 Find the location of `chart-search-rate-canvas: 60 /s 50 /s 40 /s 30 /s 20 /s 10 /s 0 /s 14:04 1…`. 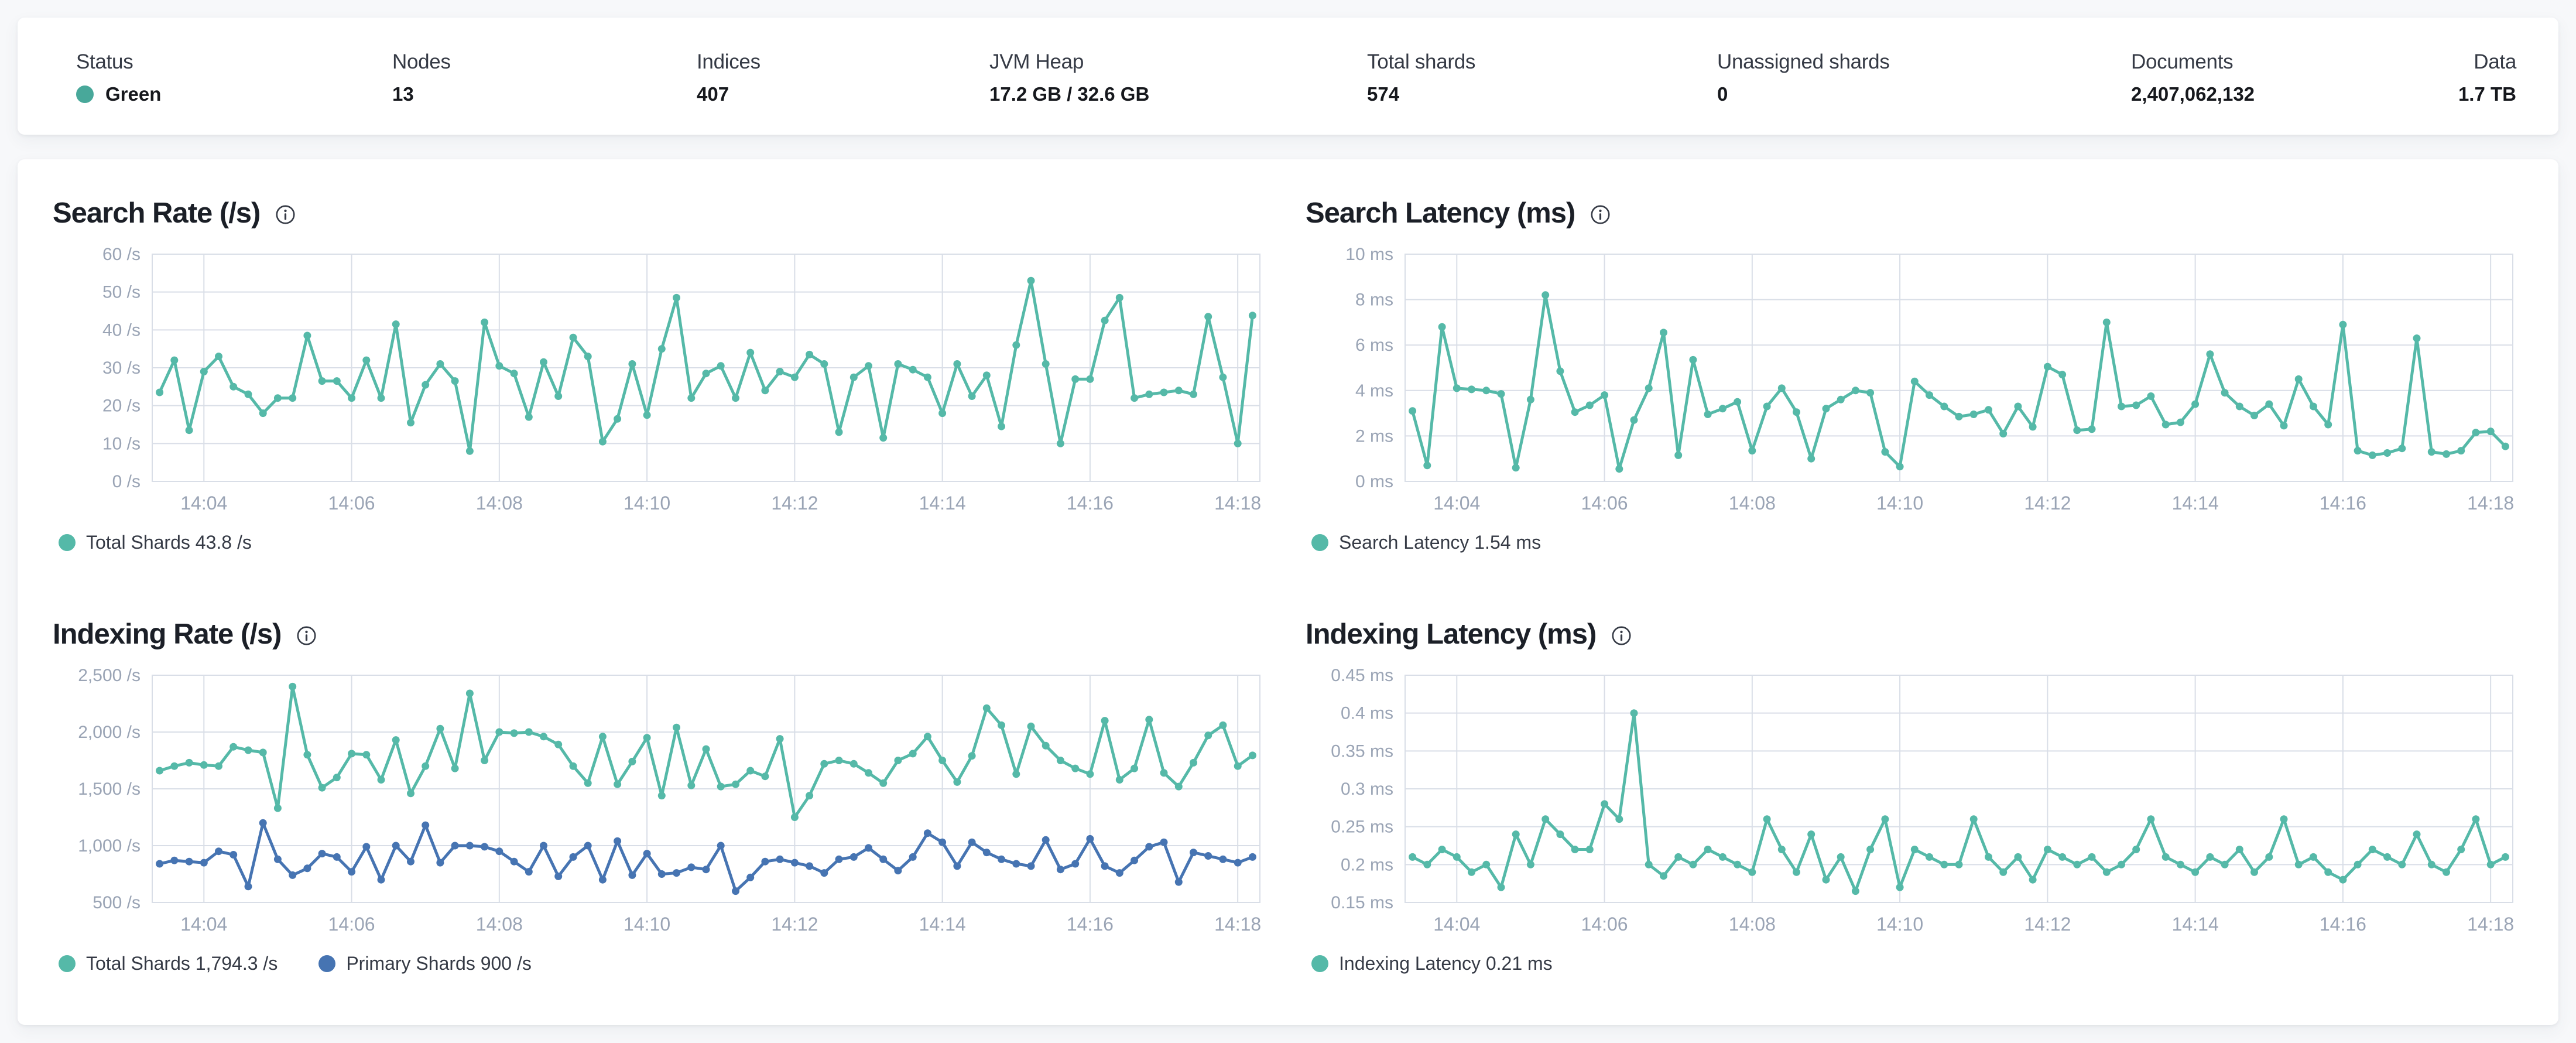

chart-search-rate-canvas: 60 /s 50 /s 40 /s 30 /s 20 /s 10 /s 0 /s 14:04 1… is located at coordinates (661, 384).